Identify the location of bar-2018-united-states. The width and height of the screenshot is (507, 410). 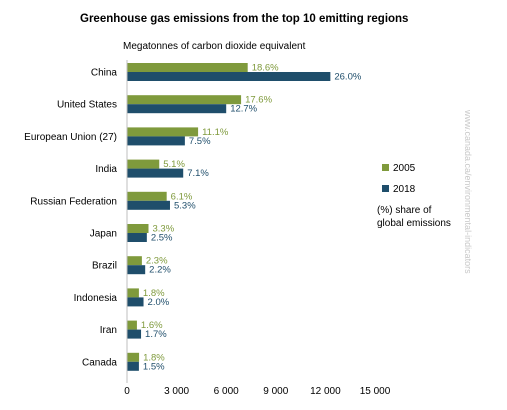
(177, 109).